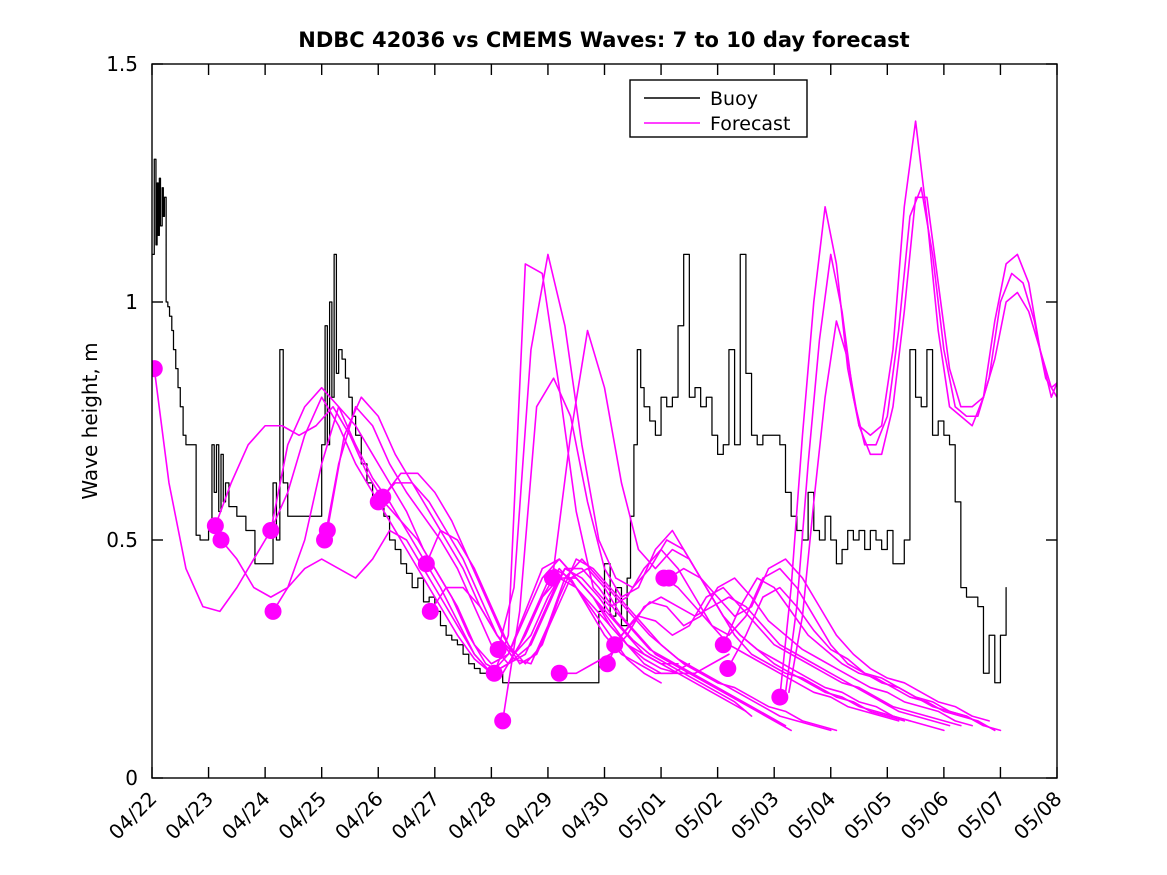 The image size is (1167, 875). Describe the element at coordinates (90, 420) in the screenshot. I see `y-axis-label: Wave height, m` at that location.